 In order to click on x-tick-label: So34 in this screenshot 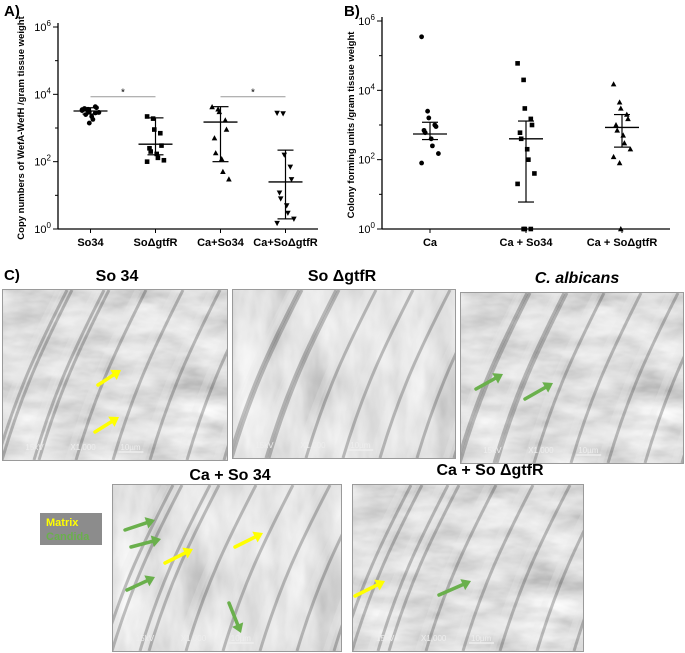, I will do `click(90, 243)`.